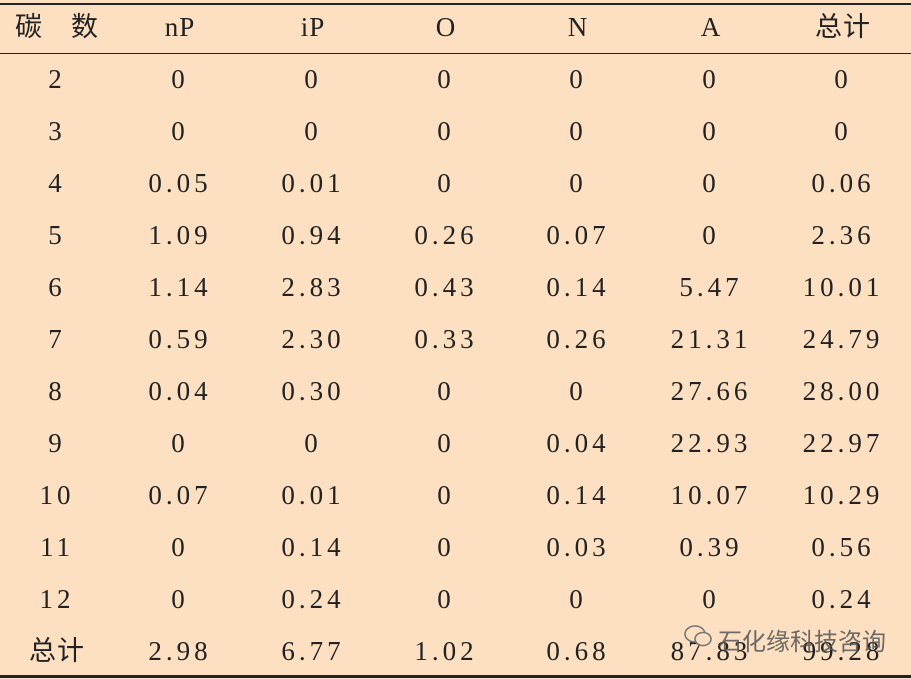 Image resolution: width=911 pixels, height=679 pixels. I want to click on table-cell: 10.07, so click(711, 495).